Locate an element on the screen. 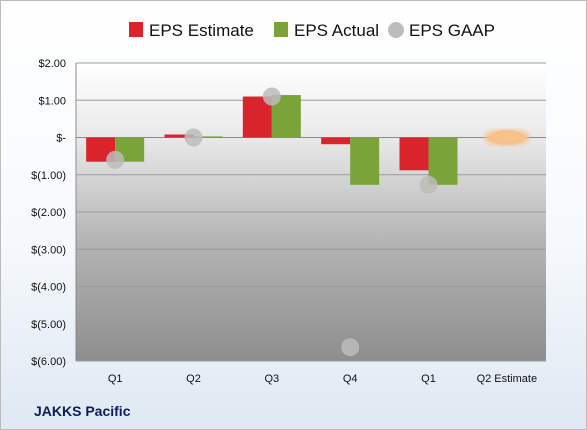 The image size is (587, 430). x-category-label: Q4 is located at coordinates (350, 379).